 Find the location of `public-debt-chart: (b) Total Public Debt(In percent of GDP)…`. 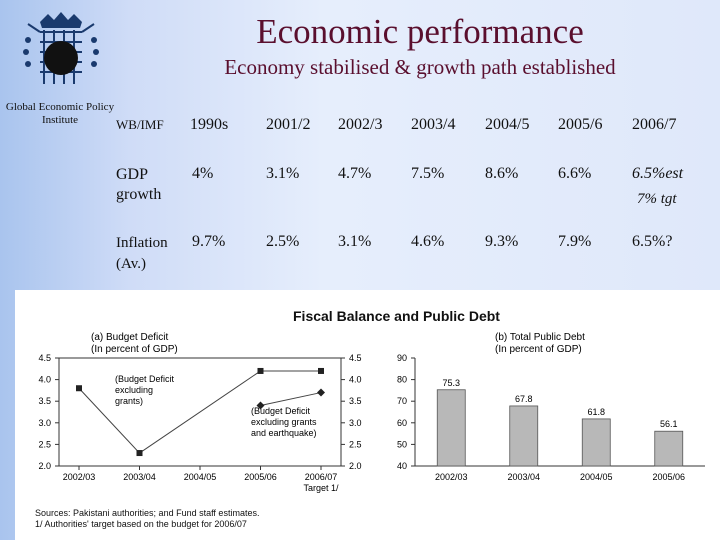

public-debt-chart: (b) Total Public Debt(In percent of GDP)… is located at coordinates (551, 407).